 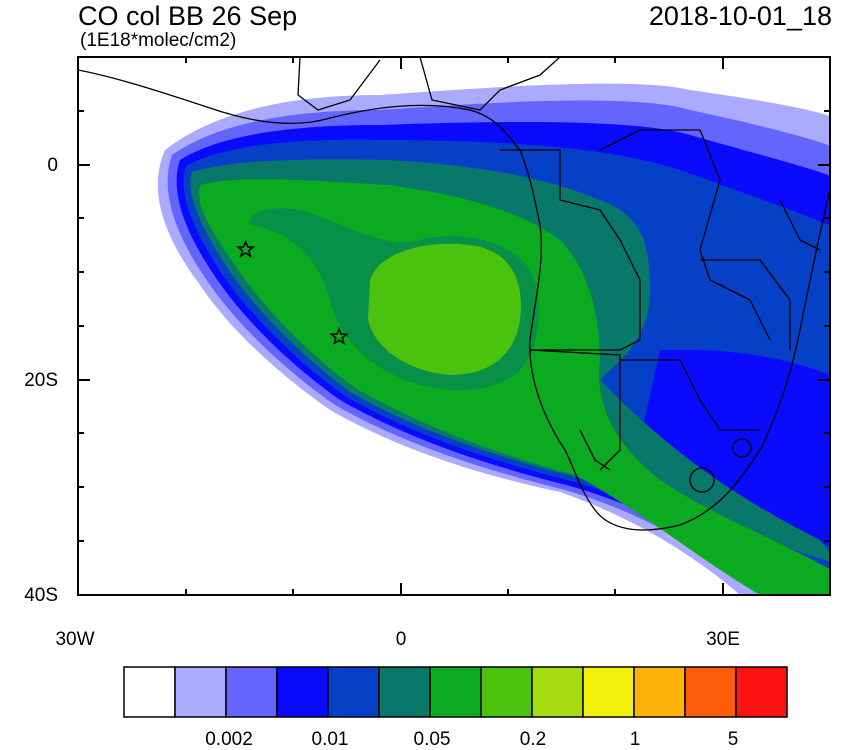 I want to click on lat-label-20s: 20S, so click(x=41, y=380).